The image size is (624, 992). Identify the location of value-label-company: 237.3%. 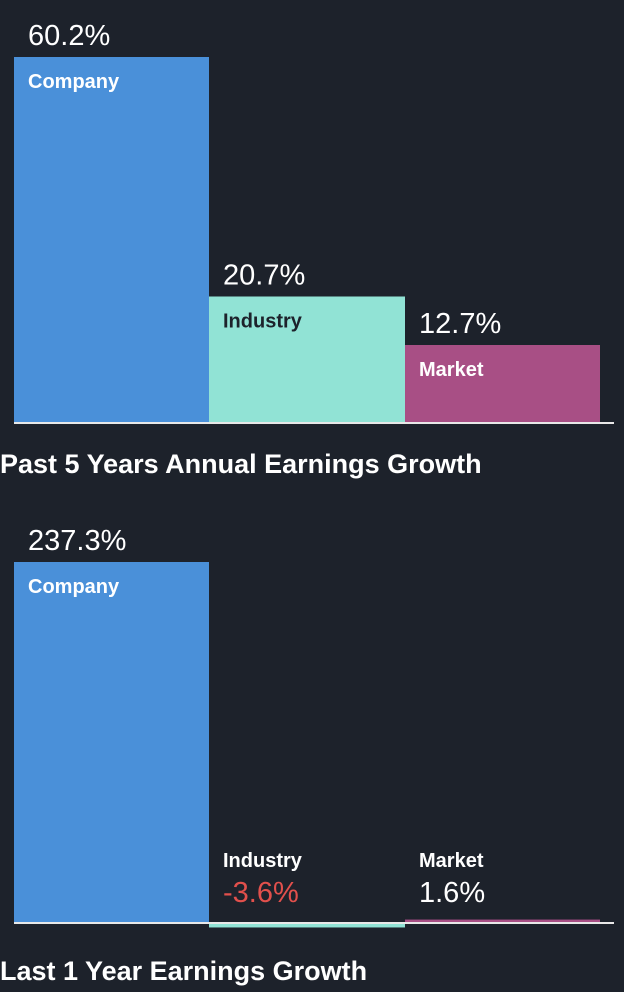
(77, 541).